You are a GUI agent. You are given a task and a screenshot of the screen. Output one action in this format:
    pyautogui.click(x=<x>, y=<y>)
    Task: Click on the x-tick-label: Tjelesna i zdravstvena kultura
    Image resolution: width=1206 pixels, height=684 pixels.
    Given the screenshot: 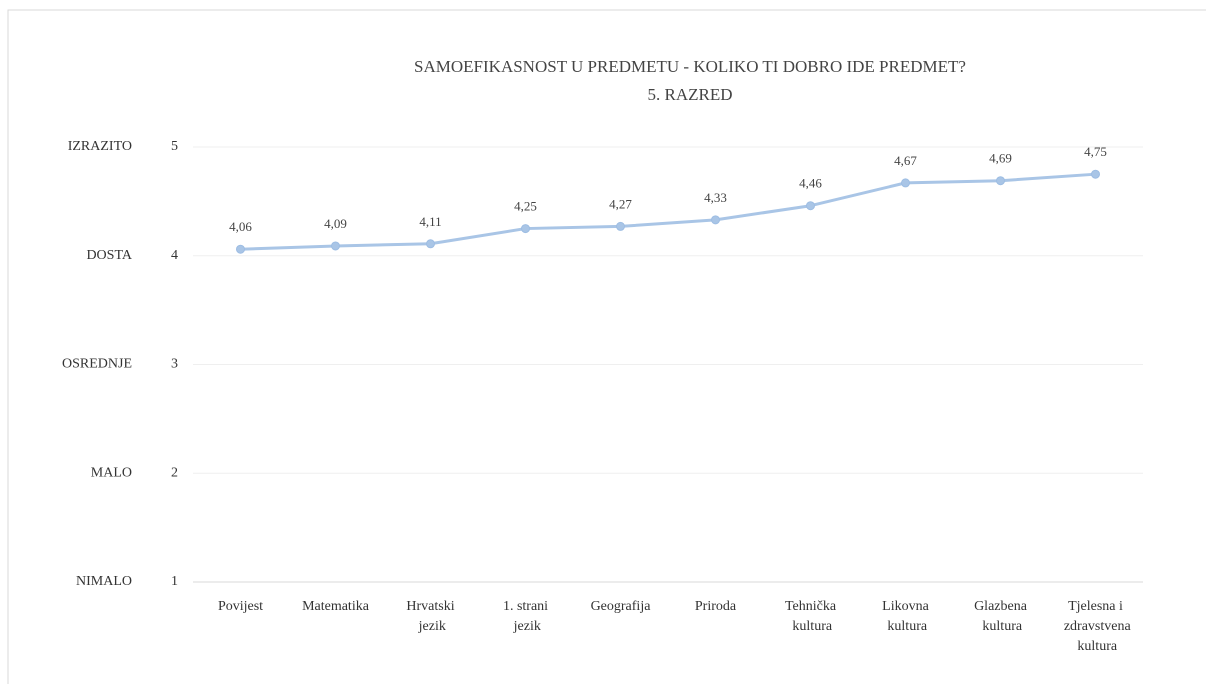 What is the action you would take?
    pyautogui.click(x=1095, y=626)
    